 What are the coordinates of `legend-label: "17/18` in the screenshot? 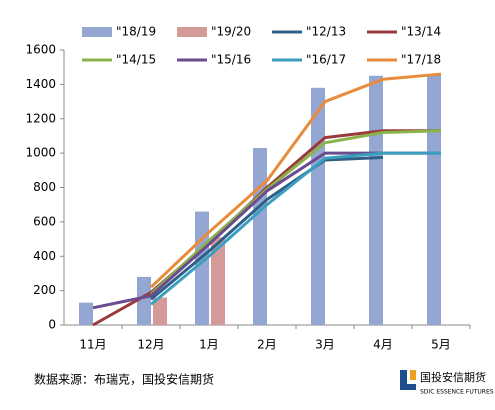 It's located at (421, 60).